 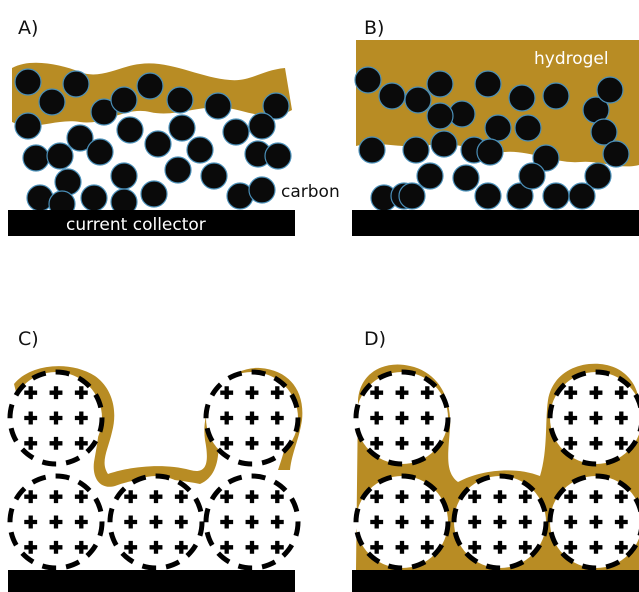 I want to click on panel-a-current-collector, so click(x=151, y=223).